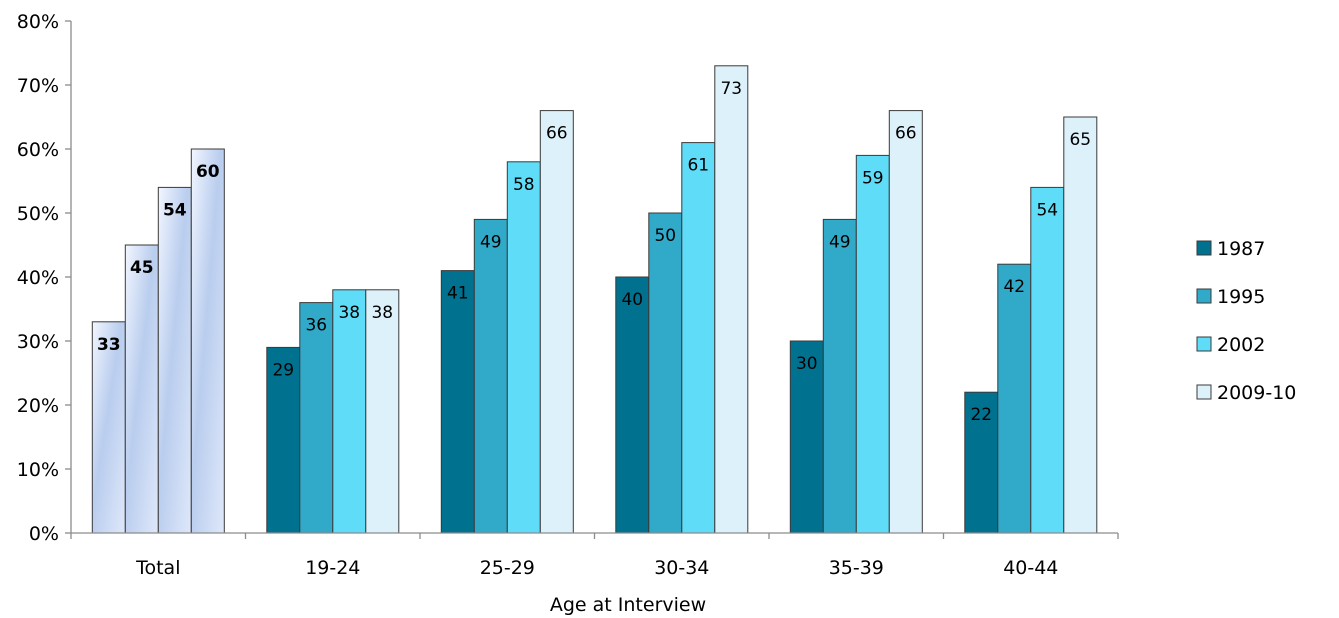 This screenshot has width=1339, height=618. What do you see at coordinates (731, 89) in the screenshot?
I see `data-label-30-34-2009-10: 73` at bounding box center [731, 89].